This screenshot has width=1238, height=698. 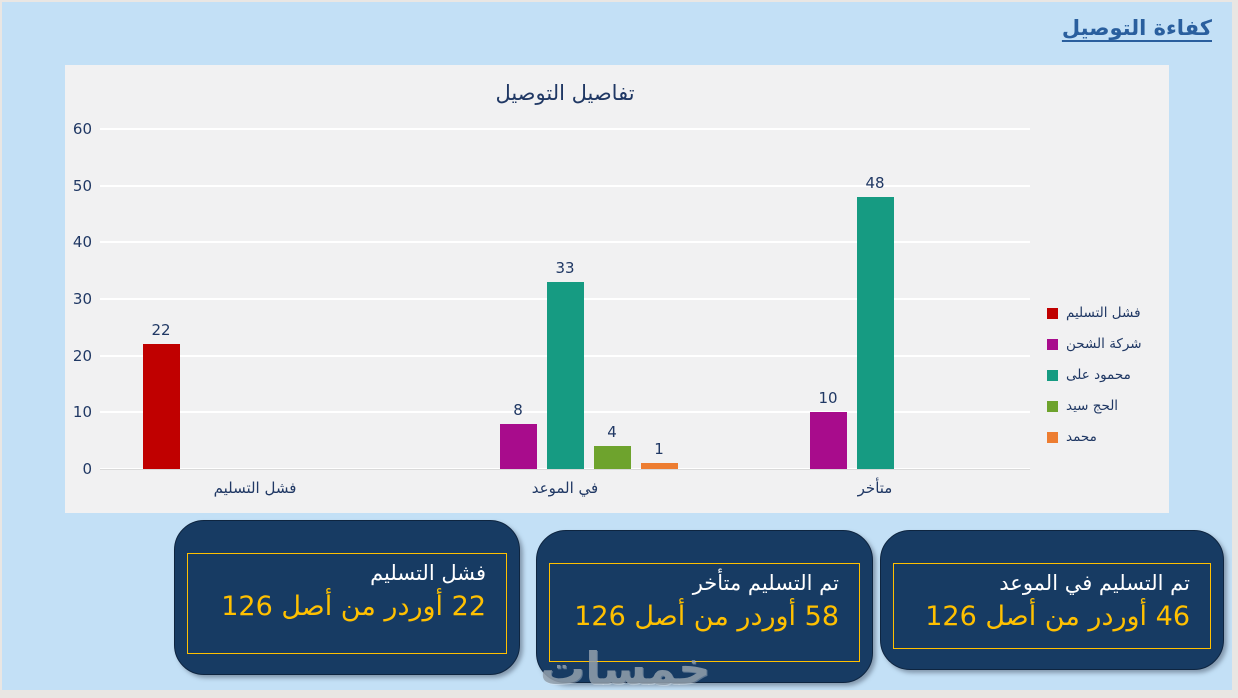 I want to click on bar-فشل التسليم: 22, so click(x=161, y=395).